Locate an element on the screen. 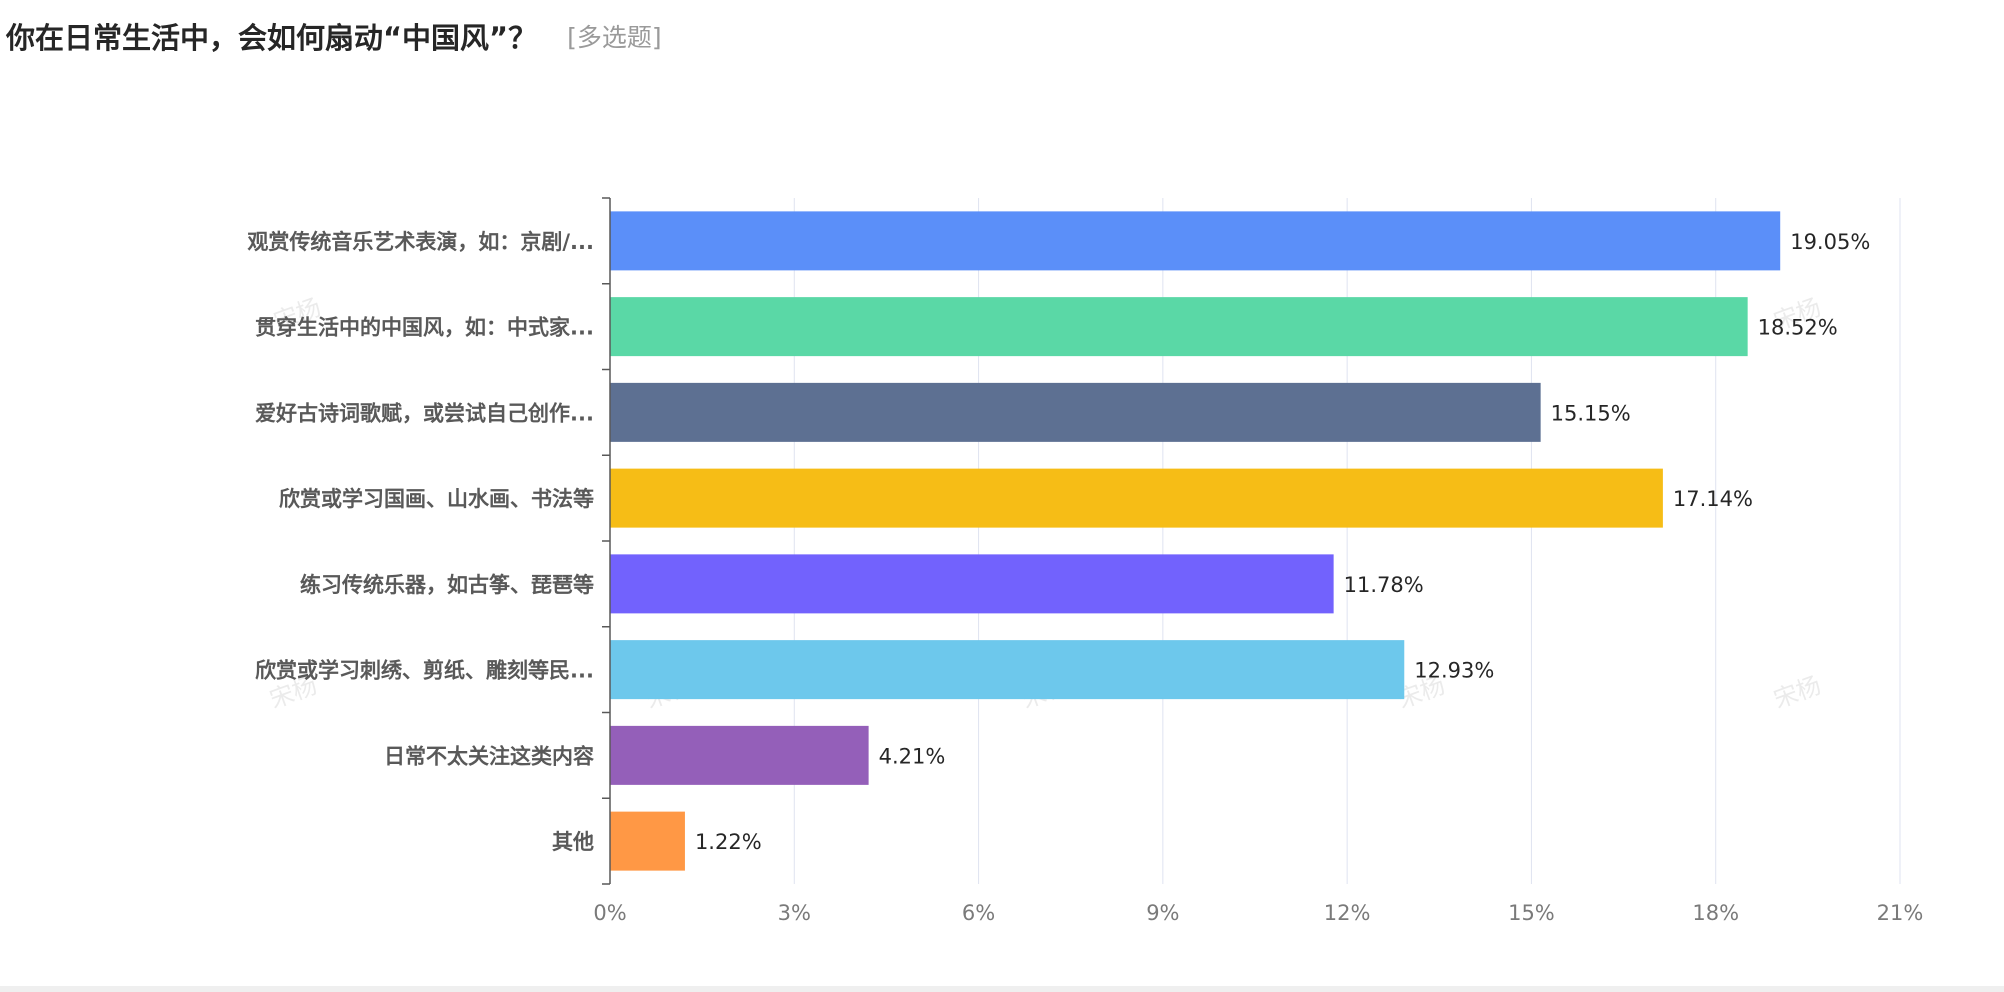 The width and height of the screenshot is (2004, 992). question-header: 你在日常生活中，会如何扇动“中国风”？ [多选题] is located at coordinates (334, 36).